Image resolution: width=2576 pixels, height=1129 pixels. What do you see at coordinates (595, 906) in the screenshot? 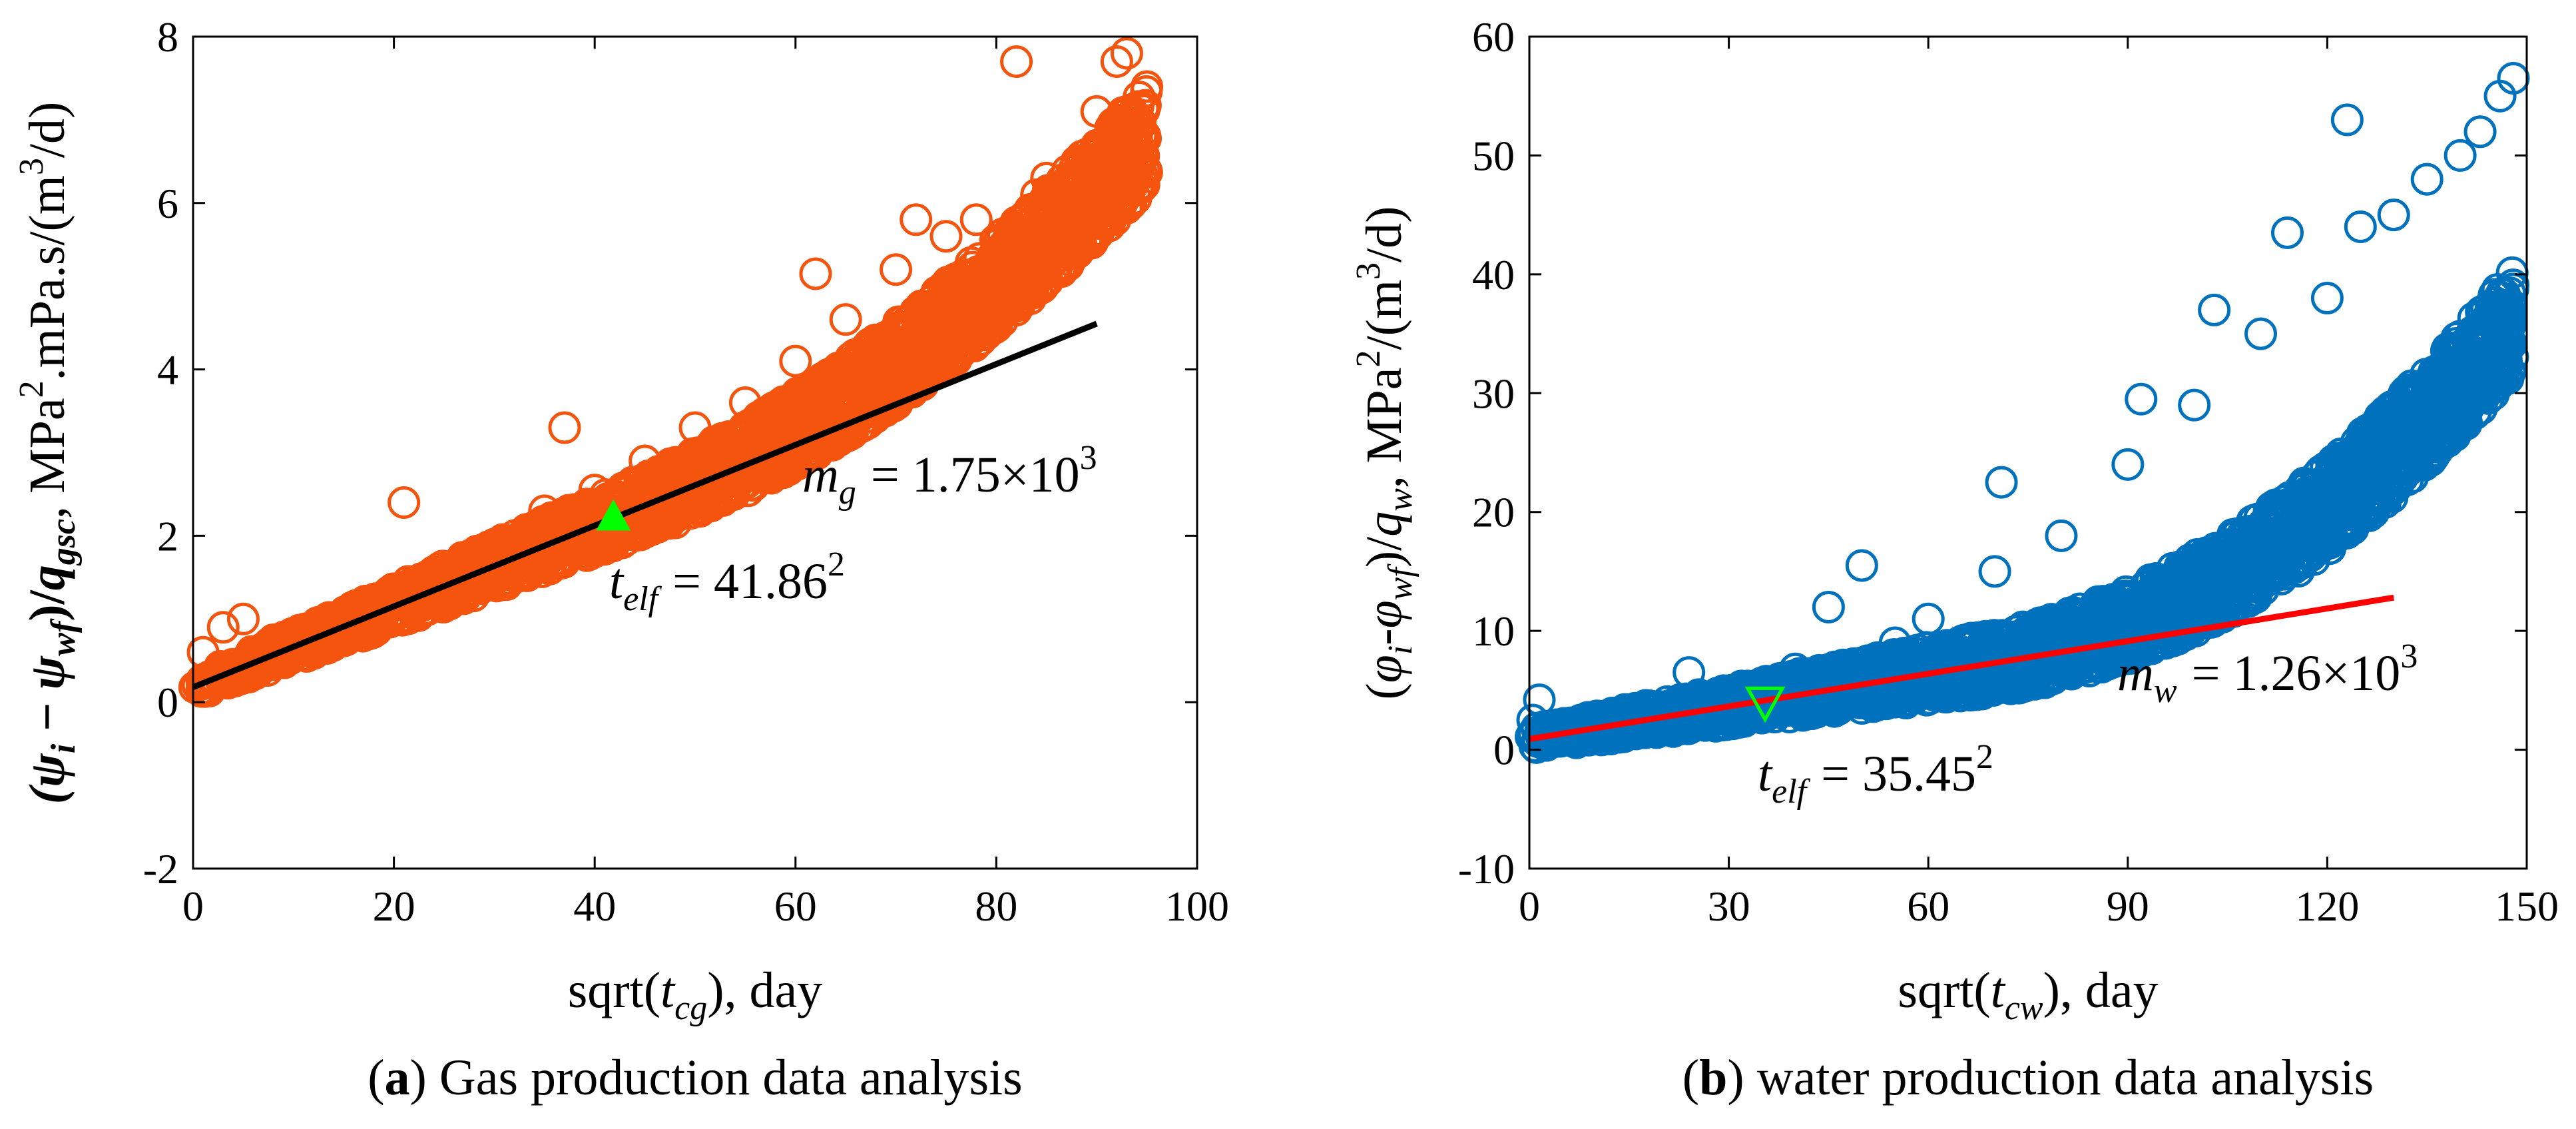
I see `x-tick-label: 40` at bounding box center [595, 906].